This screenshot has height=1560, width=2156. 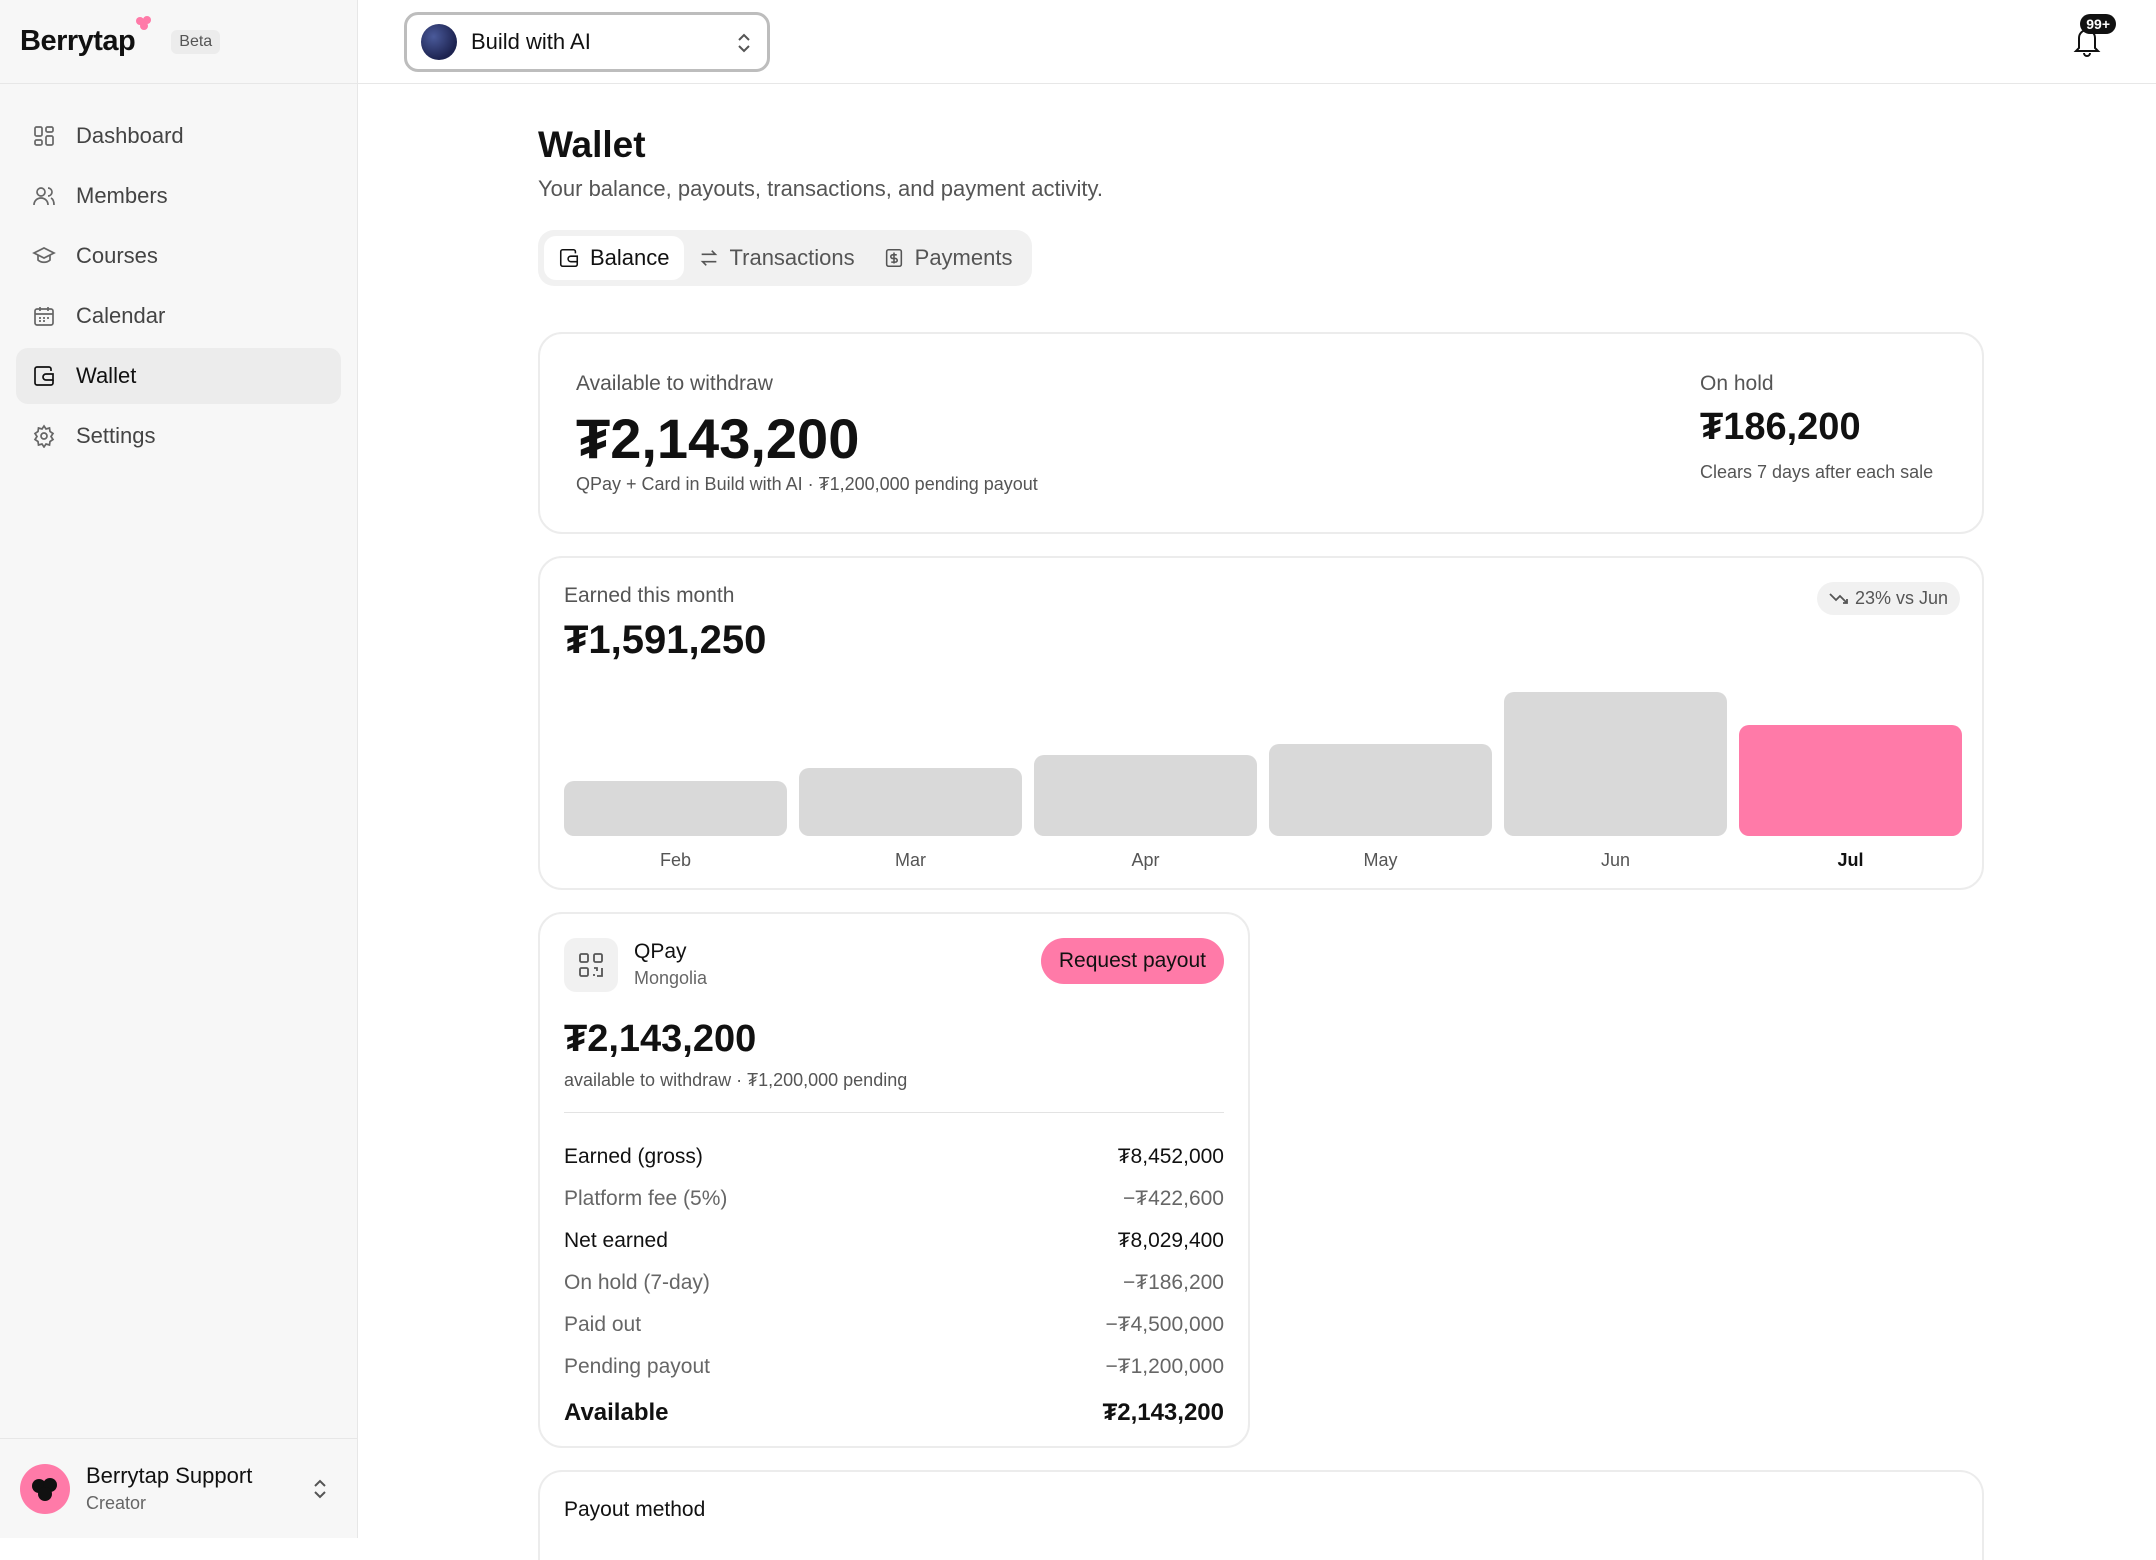 I want to click on courses-icon, so click(x=44, y=256).